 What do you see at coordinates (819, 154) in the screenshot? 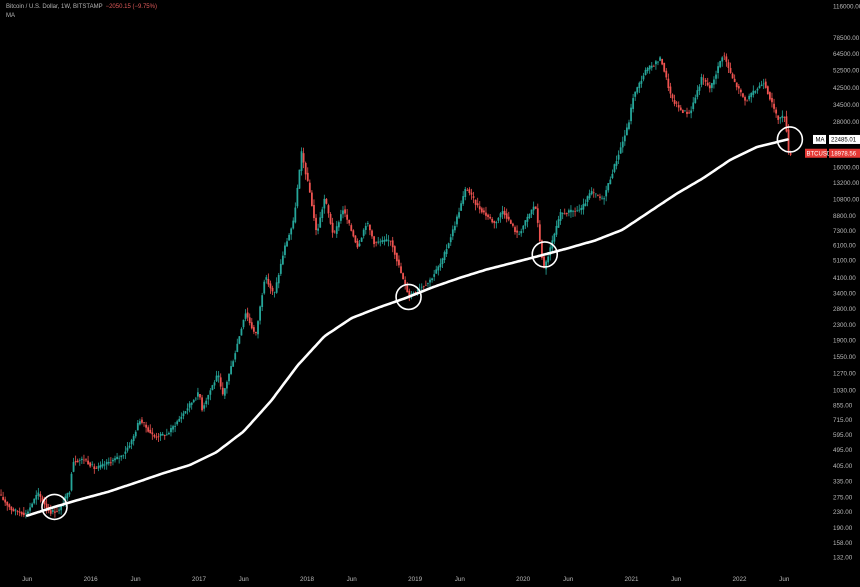
I see `price-badge-label: BTCUSD` at bounding box center [819, 154].